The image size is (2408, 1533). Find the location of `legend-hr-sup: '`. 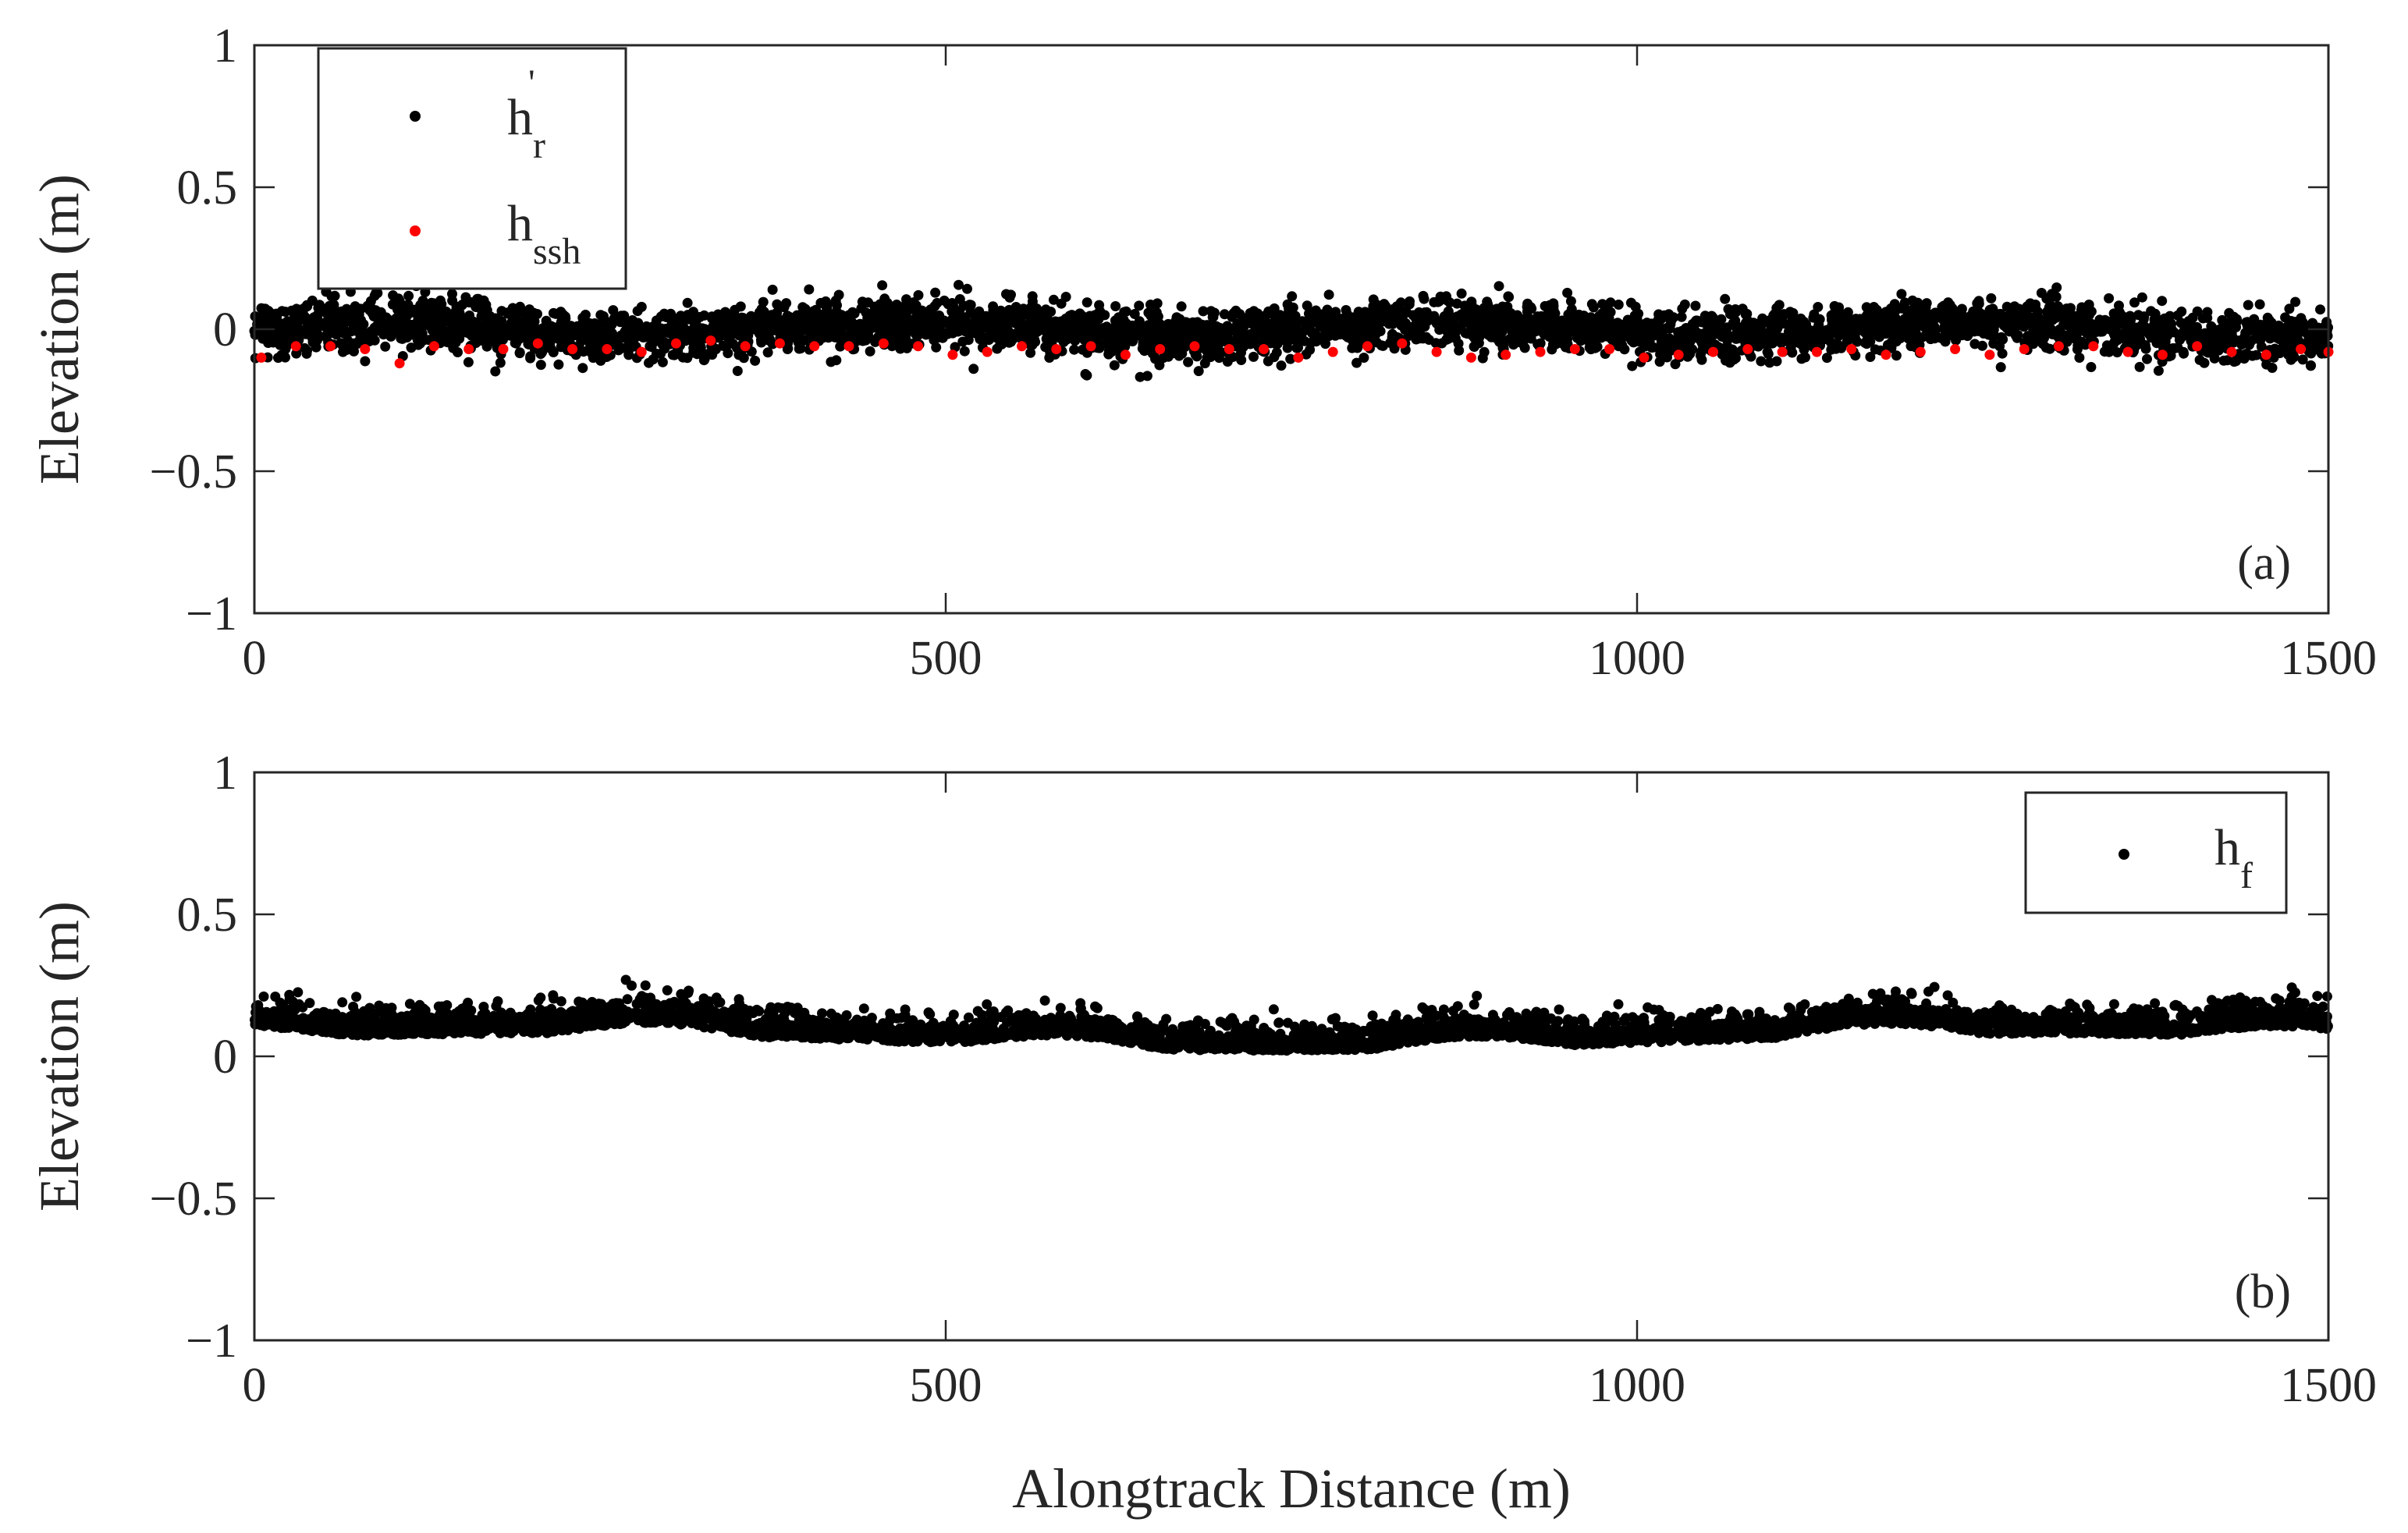

legend-hr-sup: ' is located at coordinates (531, 83).